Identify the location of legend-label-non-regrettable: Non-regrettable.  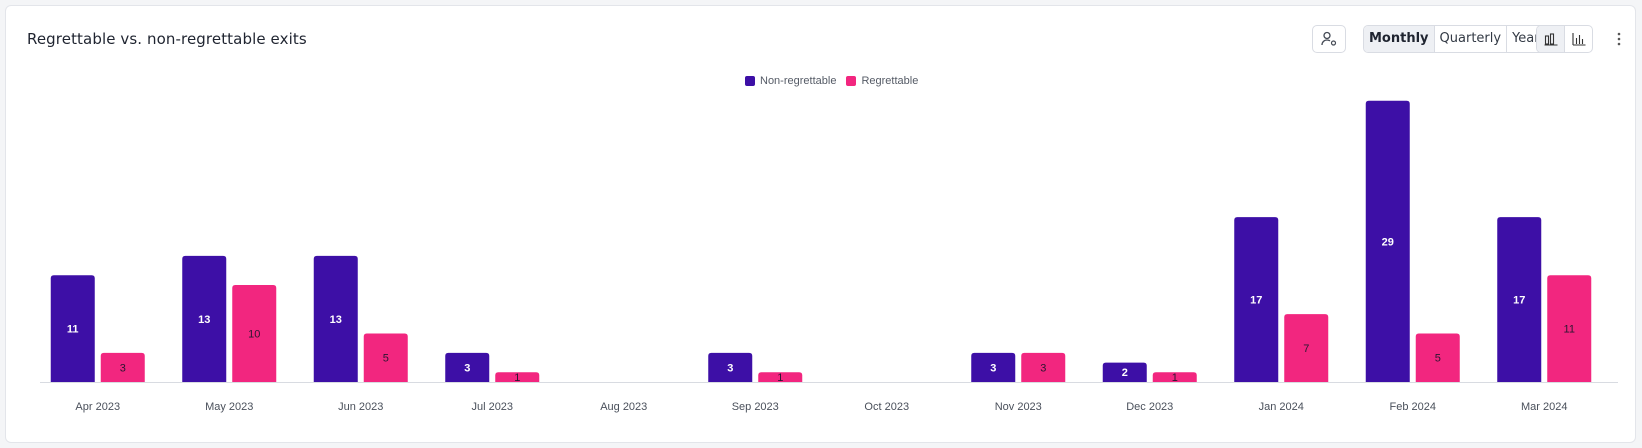
(798, 81).